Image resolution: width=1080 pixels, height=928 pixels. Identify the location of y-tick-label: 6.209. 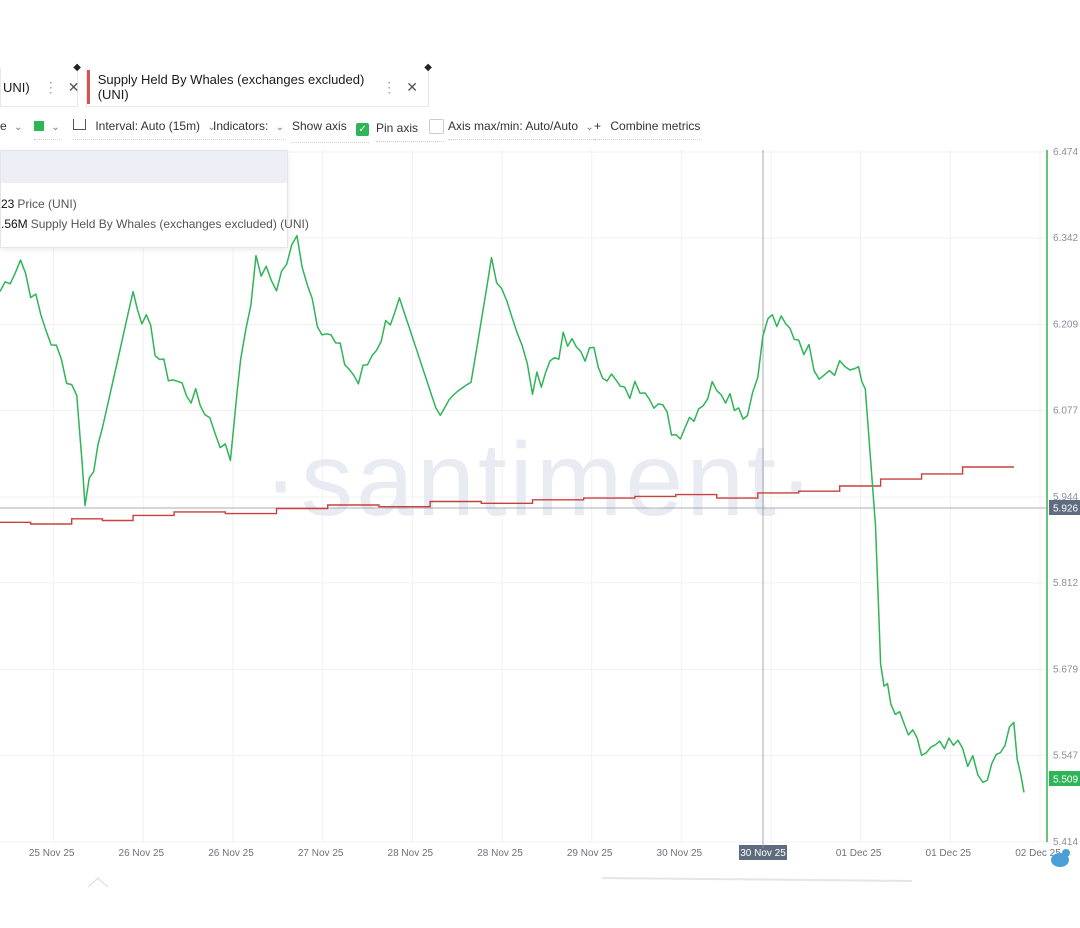
(1065, 325).